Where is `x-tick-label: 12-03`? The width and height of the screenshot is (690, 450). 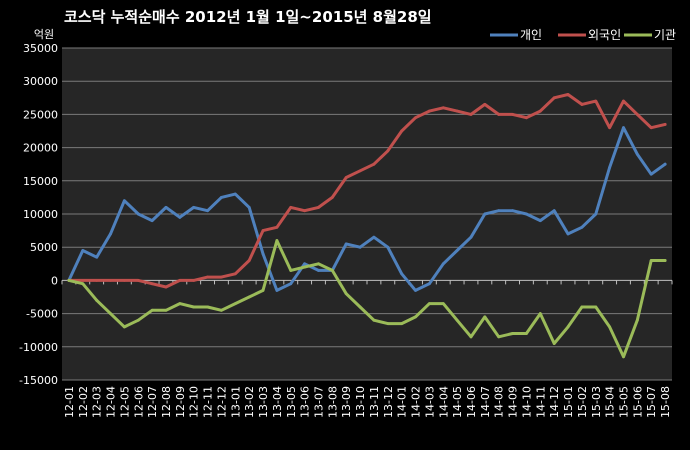 x-tick-label: 12-03 is located at coordinates (97, 402).